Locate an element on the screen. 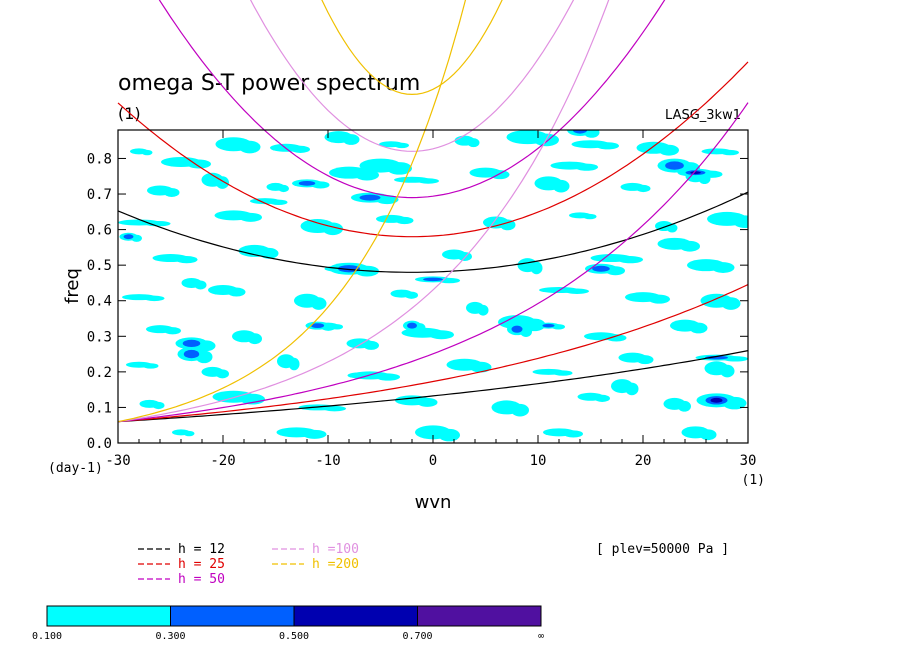 Image resolution: width=904 pixels, height=654 pixels. x-tick-label: 10 is located at coordinates (538, 461).